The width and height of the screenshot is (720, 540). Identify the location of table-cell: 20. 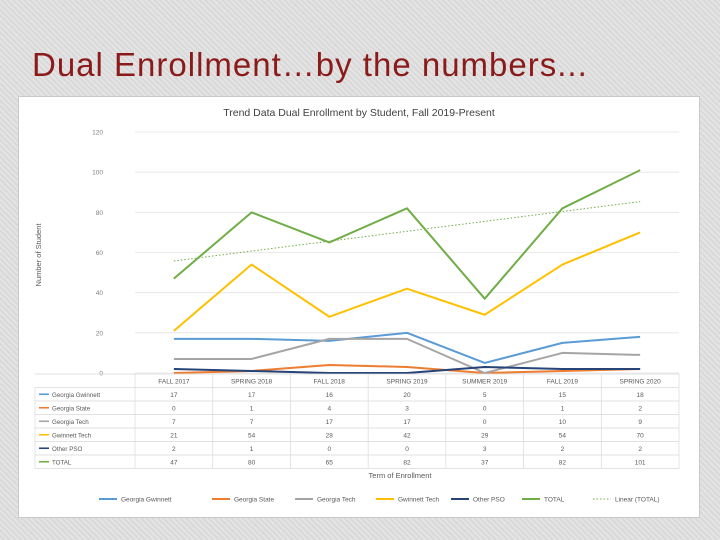
(407, 395).